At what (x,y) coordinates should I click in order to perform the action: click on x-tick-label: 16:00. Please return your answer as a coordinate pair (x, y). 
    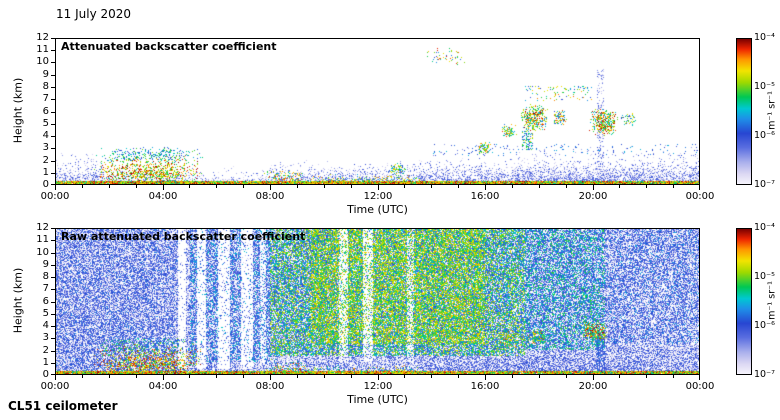
    Looking at the image, I should click on (485, 196).